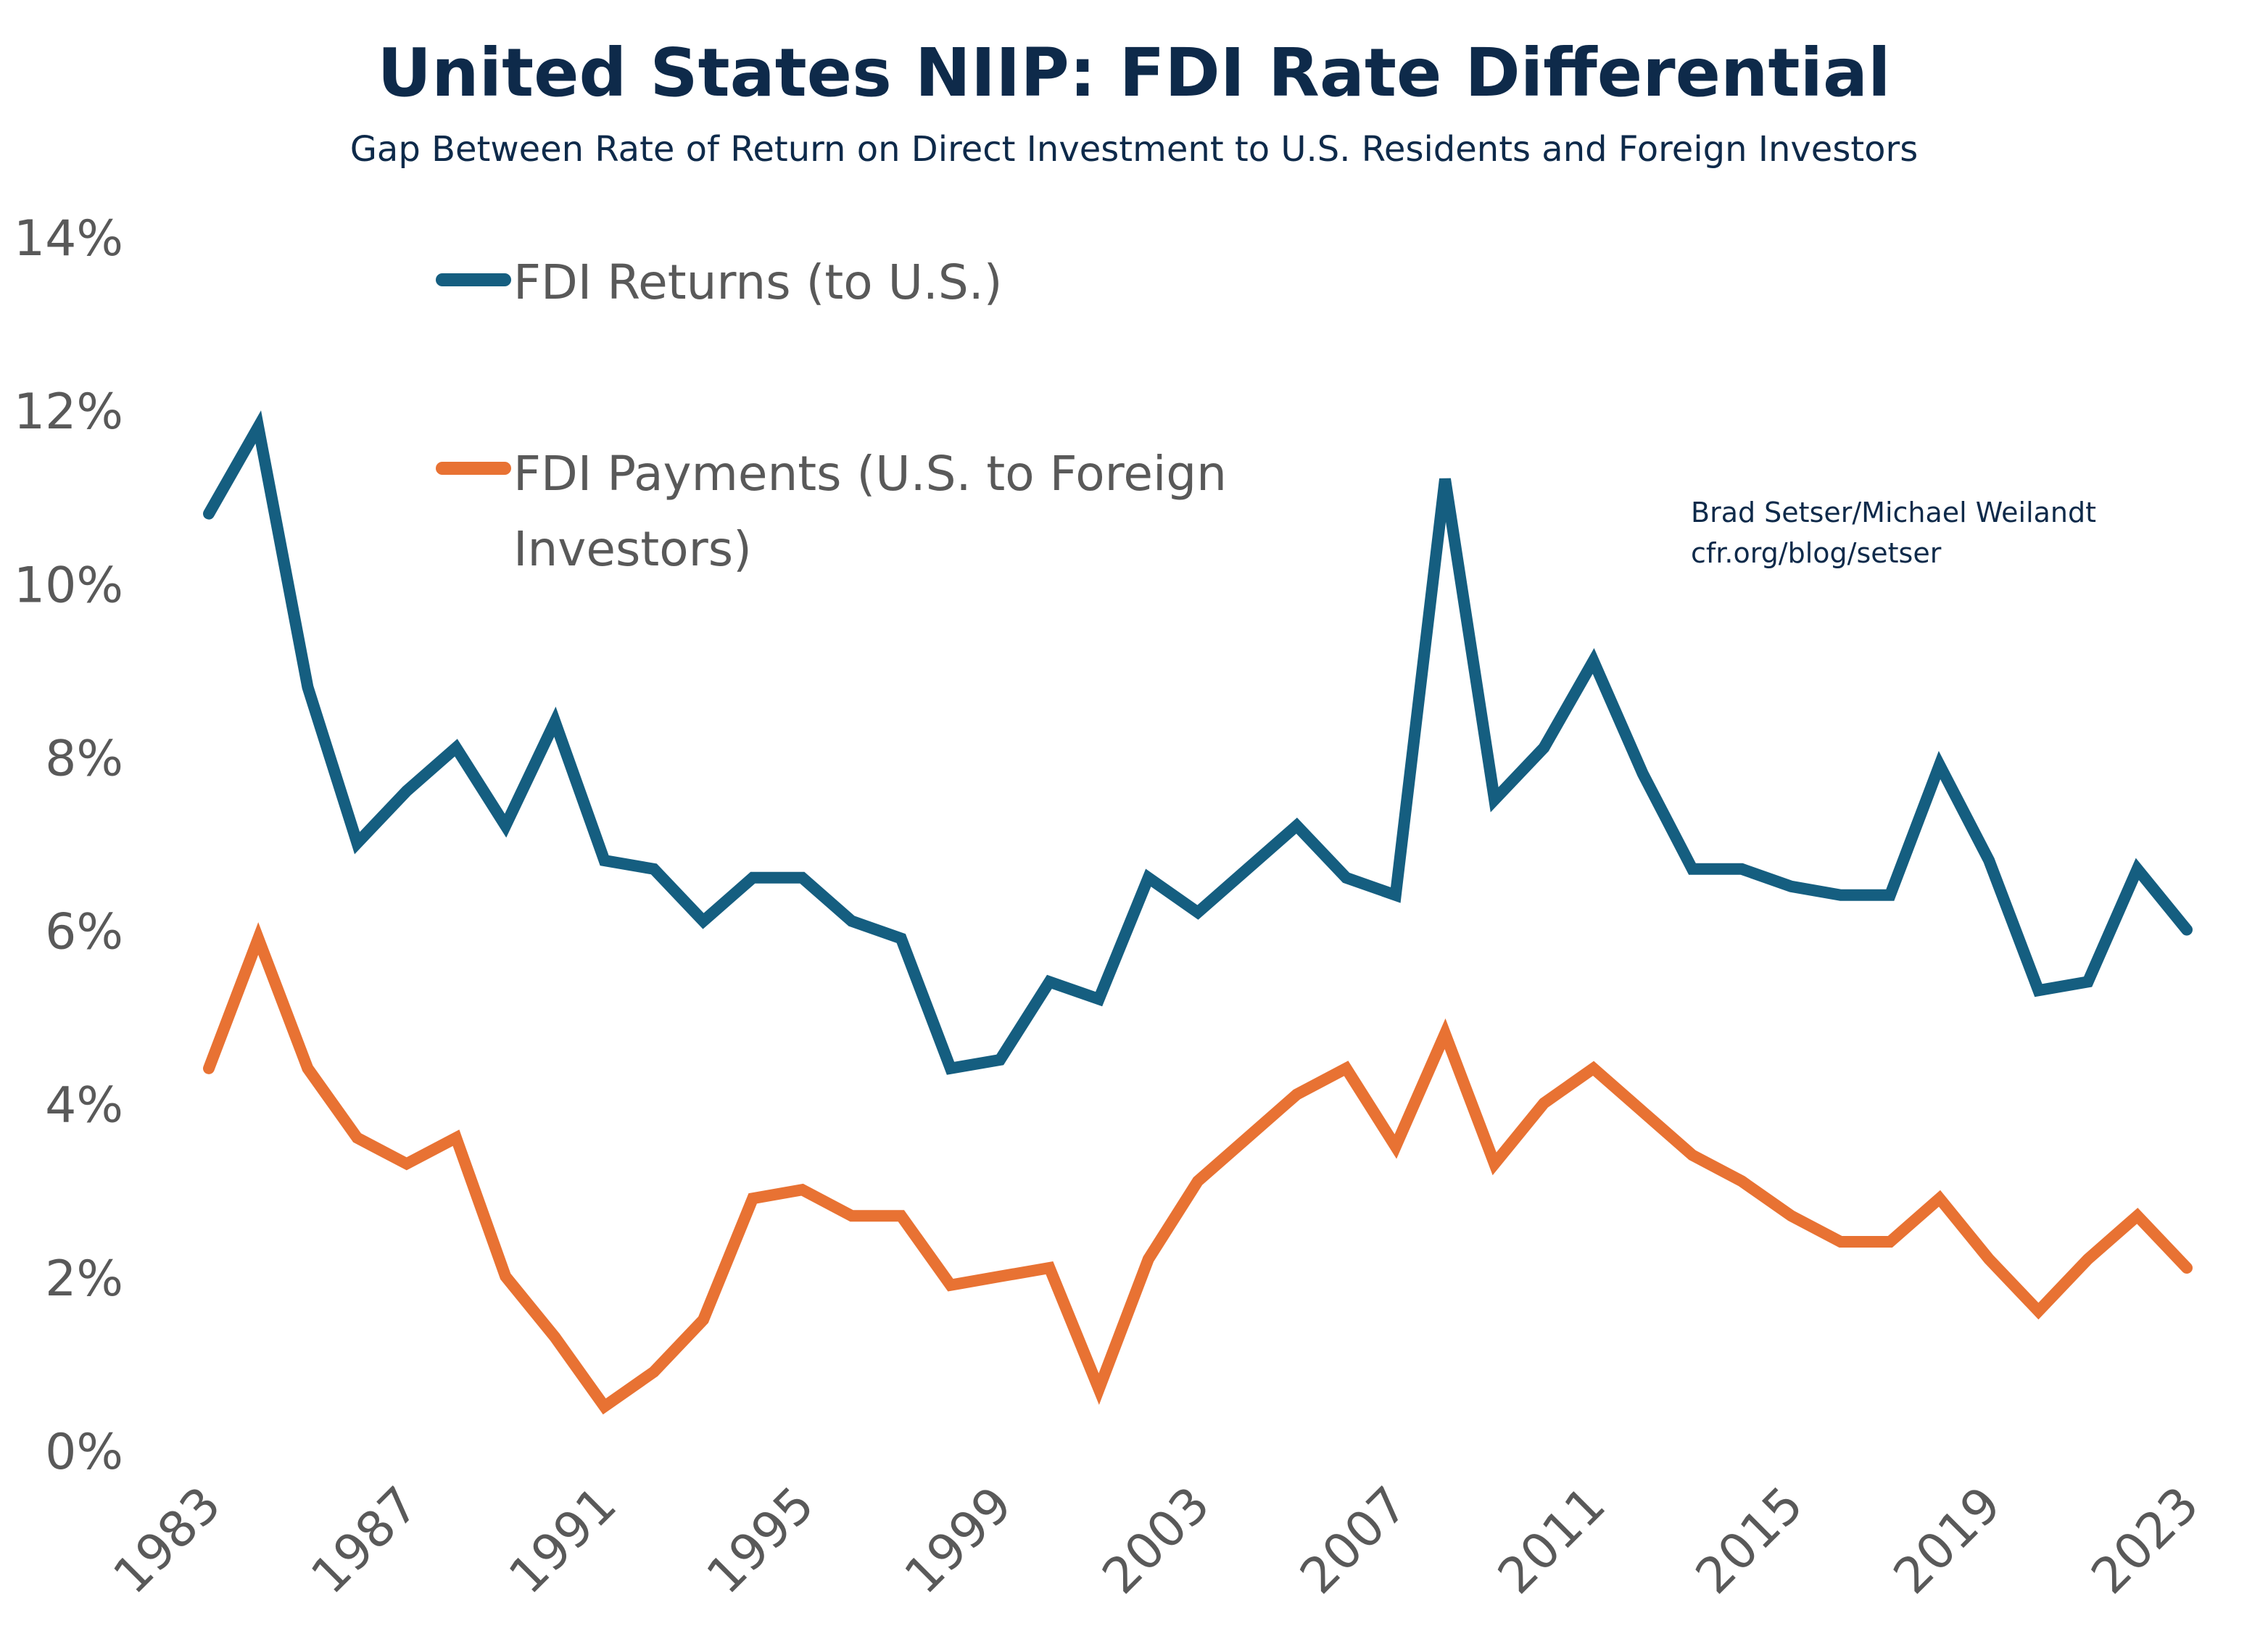 The image size is (2268, 1647). I want to click on x-tick-label: 2011, so click(1551, 1540).